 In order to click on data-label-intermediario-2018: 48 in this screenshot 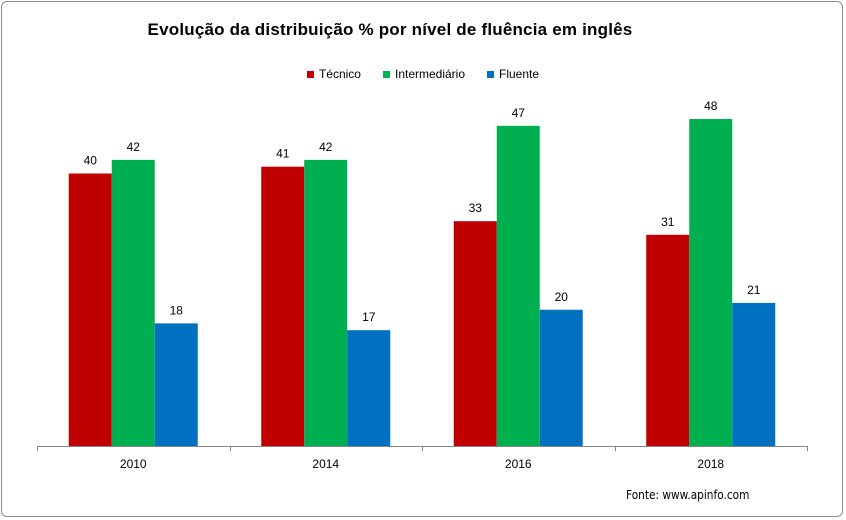, I will do `click(711, 106)`.